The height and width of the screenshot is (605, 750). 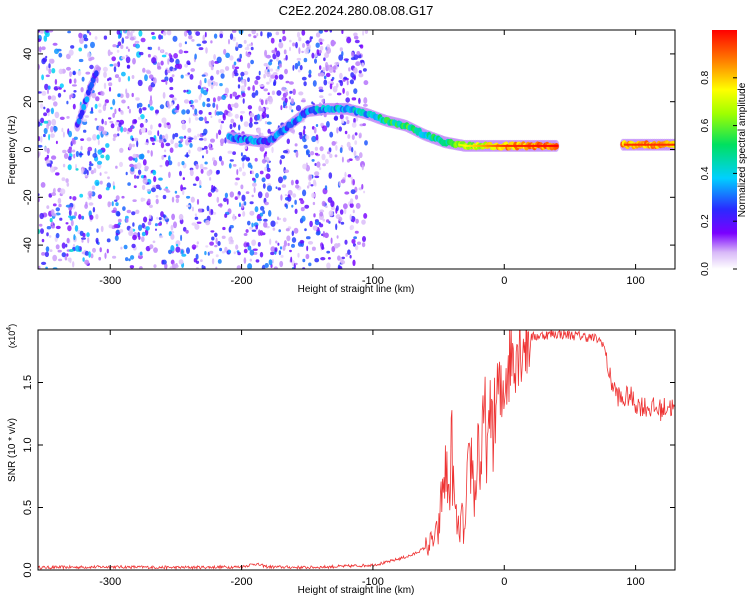 What do you see at coordinates (705, 221) in the screenshot?
I see `colorbar-tick-label: 0.2` at bounding box center [705, 221].